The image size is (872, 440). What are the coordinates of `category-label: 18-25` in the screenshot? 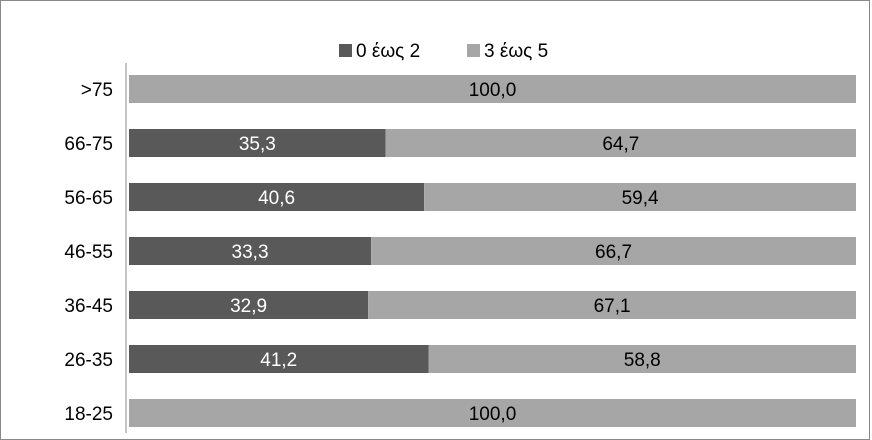 It's located at (88, 414).